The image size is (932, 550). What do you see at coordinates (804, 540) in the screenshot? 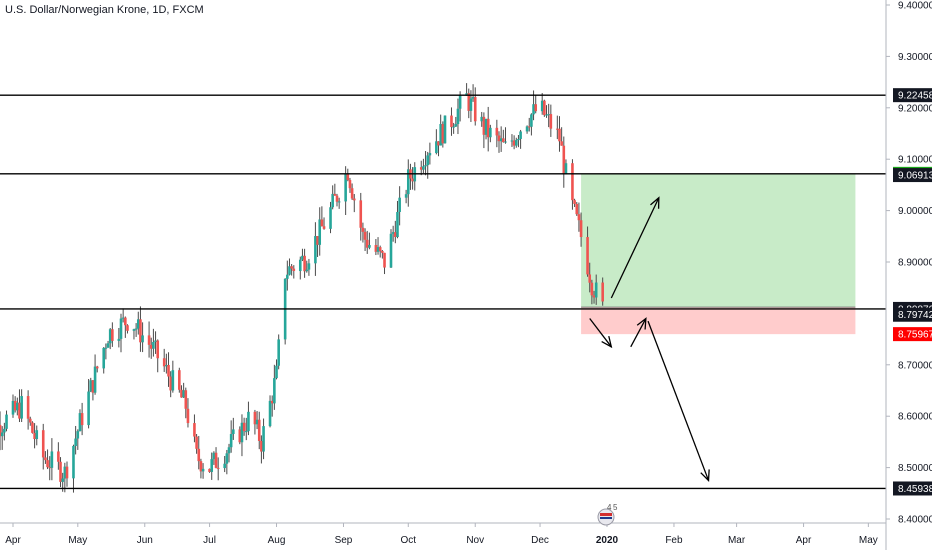
I see `time-label-12: Apr` at bounding box center [804, 540].